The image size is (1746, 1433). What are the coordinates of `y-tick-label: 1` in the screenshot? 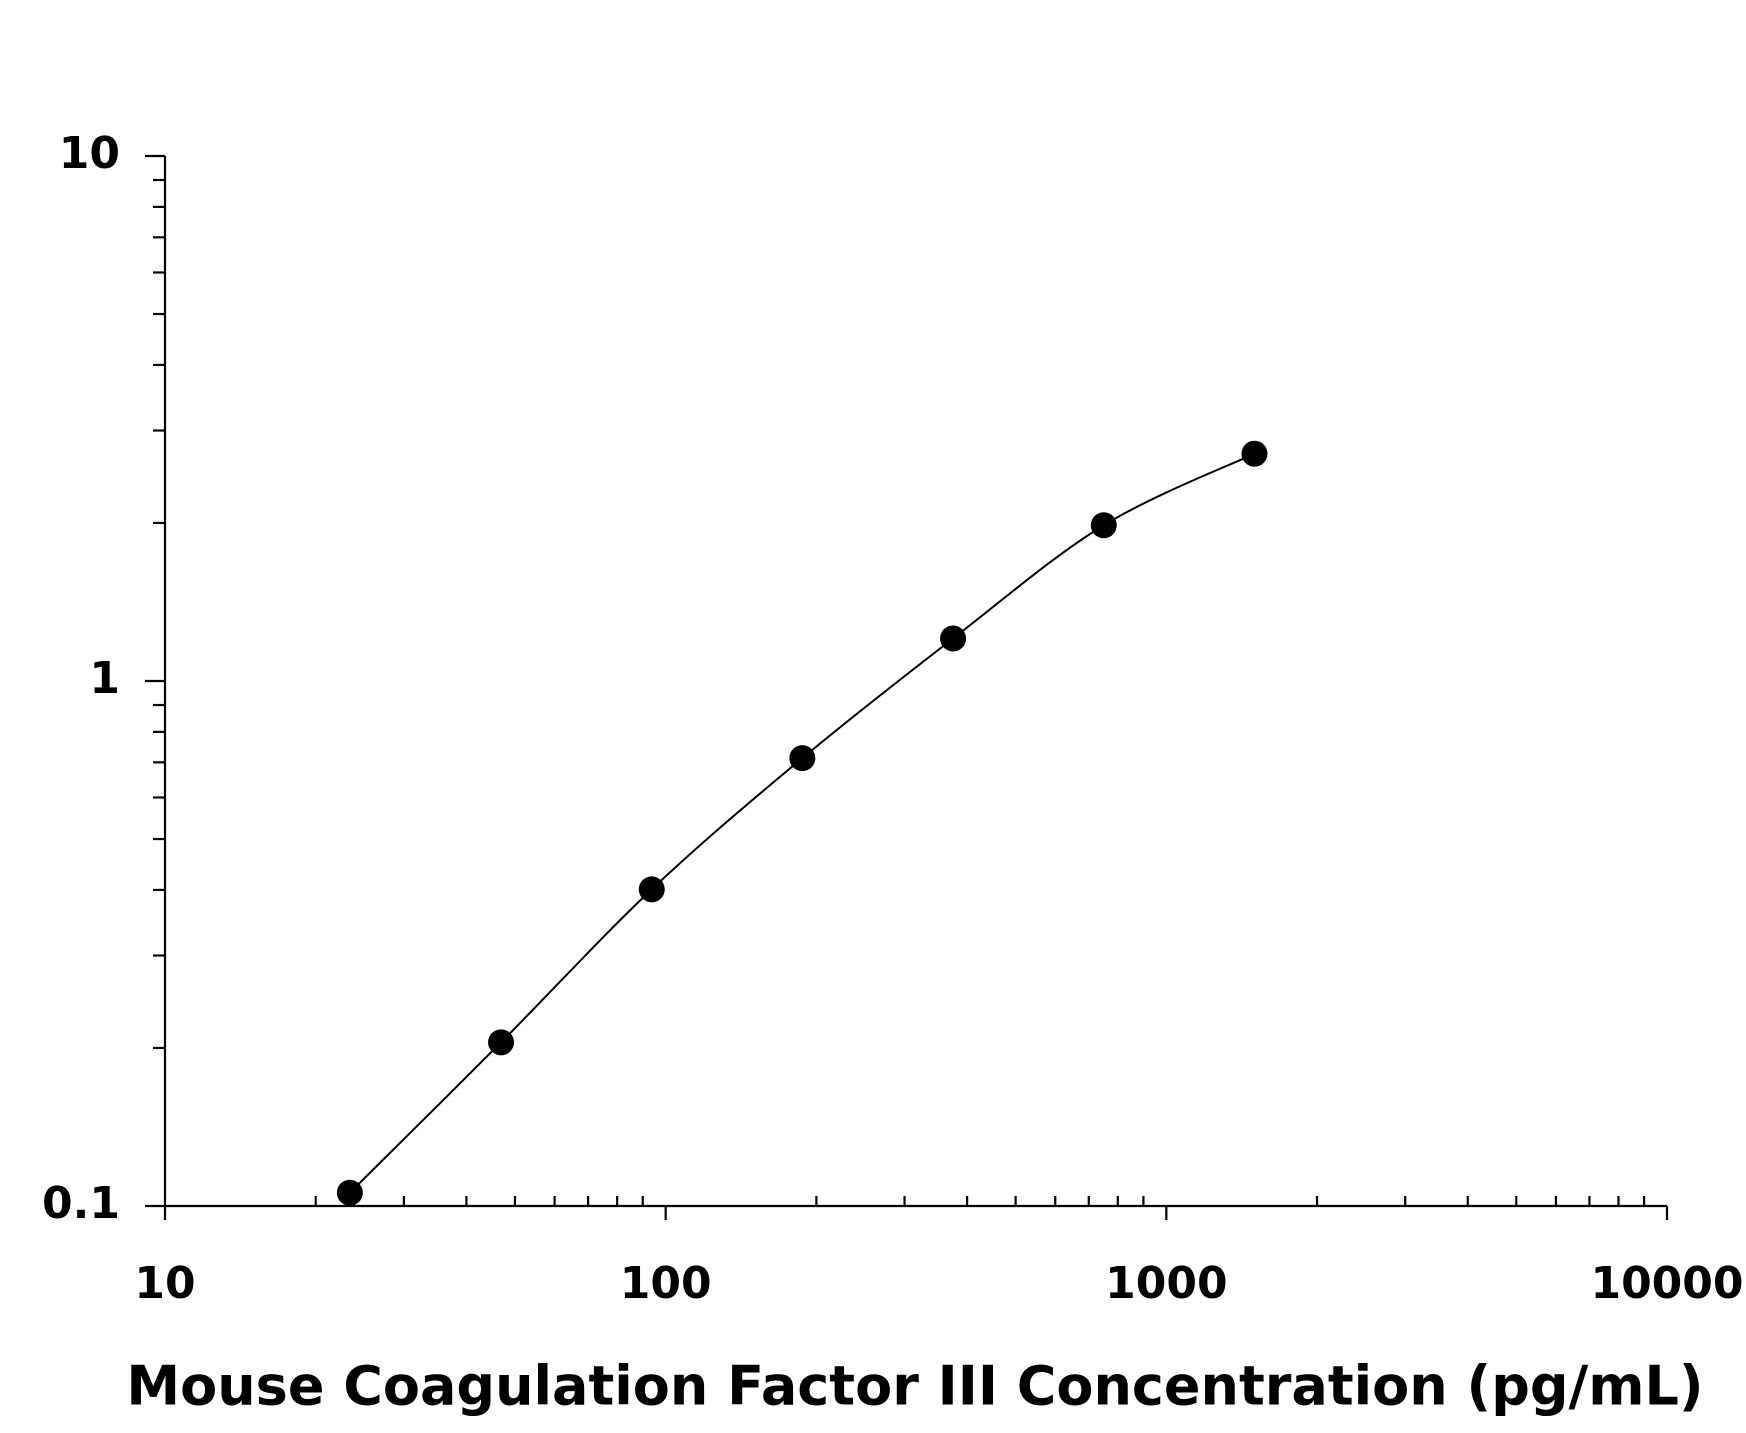 It's located at (104, 678).